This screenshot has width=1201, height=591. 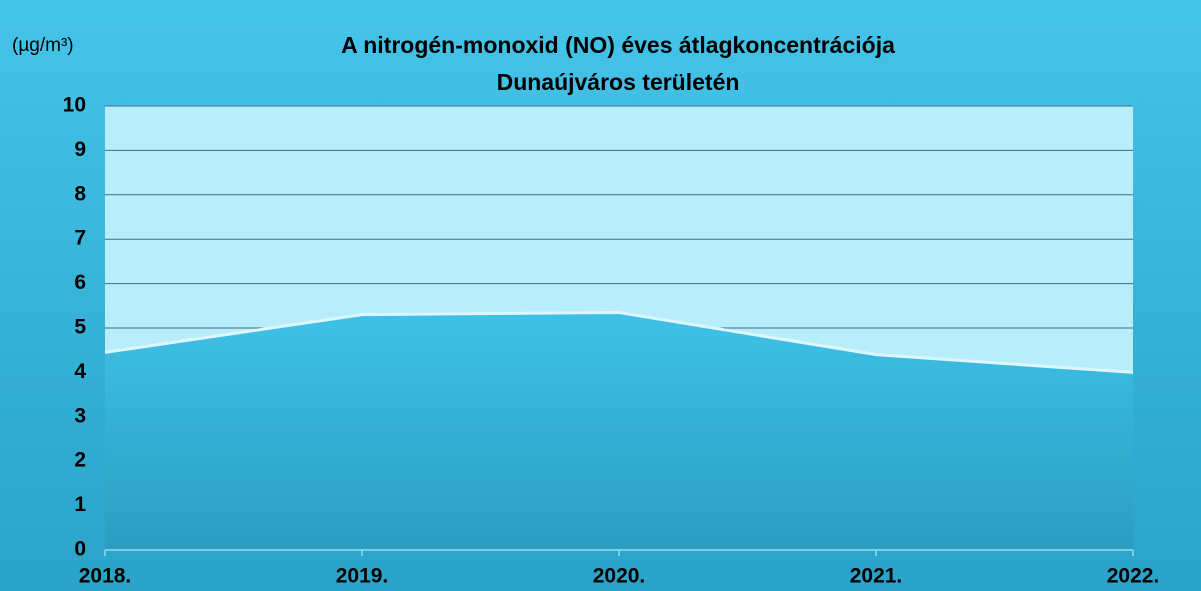 What do you see at coordinates (618, 82) in the screenshot?
I see `chart-title: Dunaújváros területén` at bounding box center [618, 82].